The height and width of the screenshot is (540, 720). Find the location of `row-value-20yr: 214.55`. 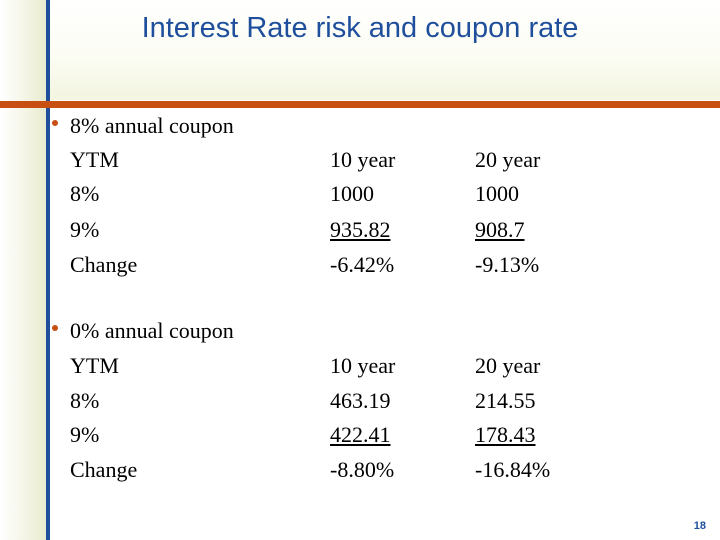

row-value-20yr: 214.55 is located at coordinates (505, 400).